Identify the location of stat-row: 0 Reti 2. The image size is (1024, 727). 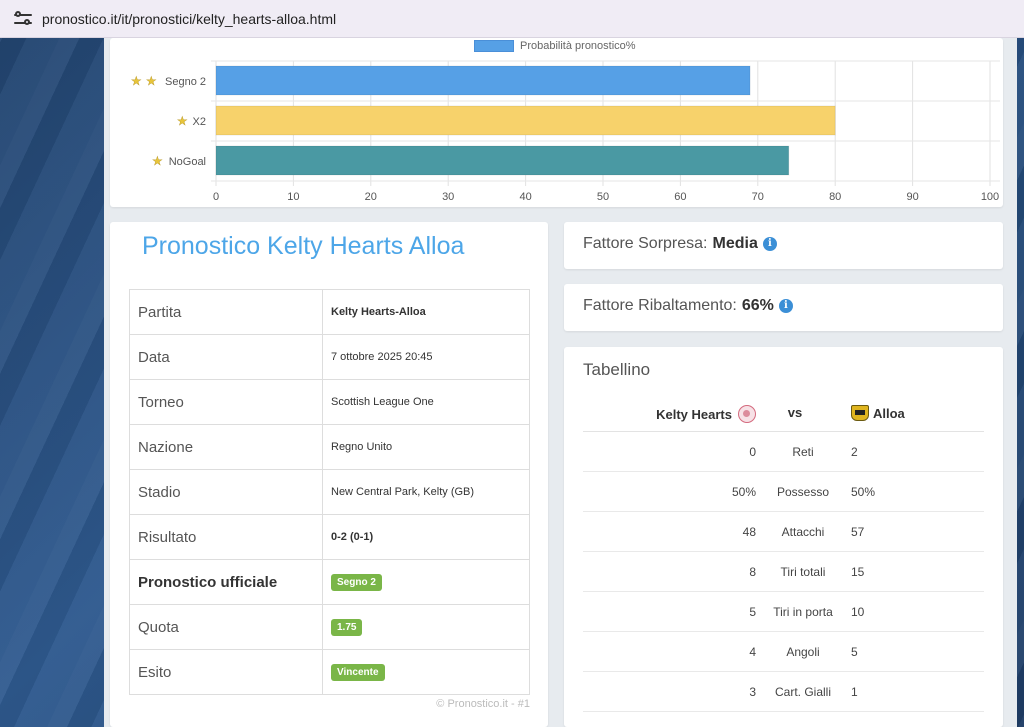
(783, 452).